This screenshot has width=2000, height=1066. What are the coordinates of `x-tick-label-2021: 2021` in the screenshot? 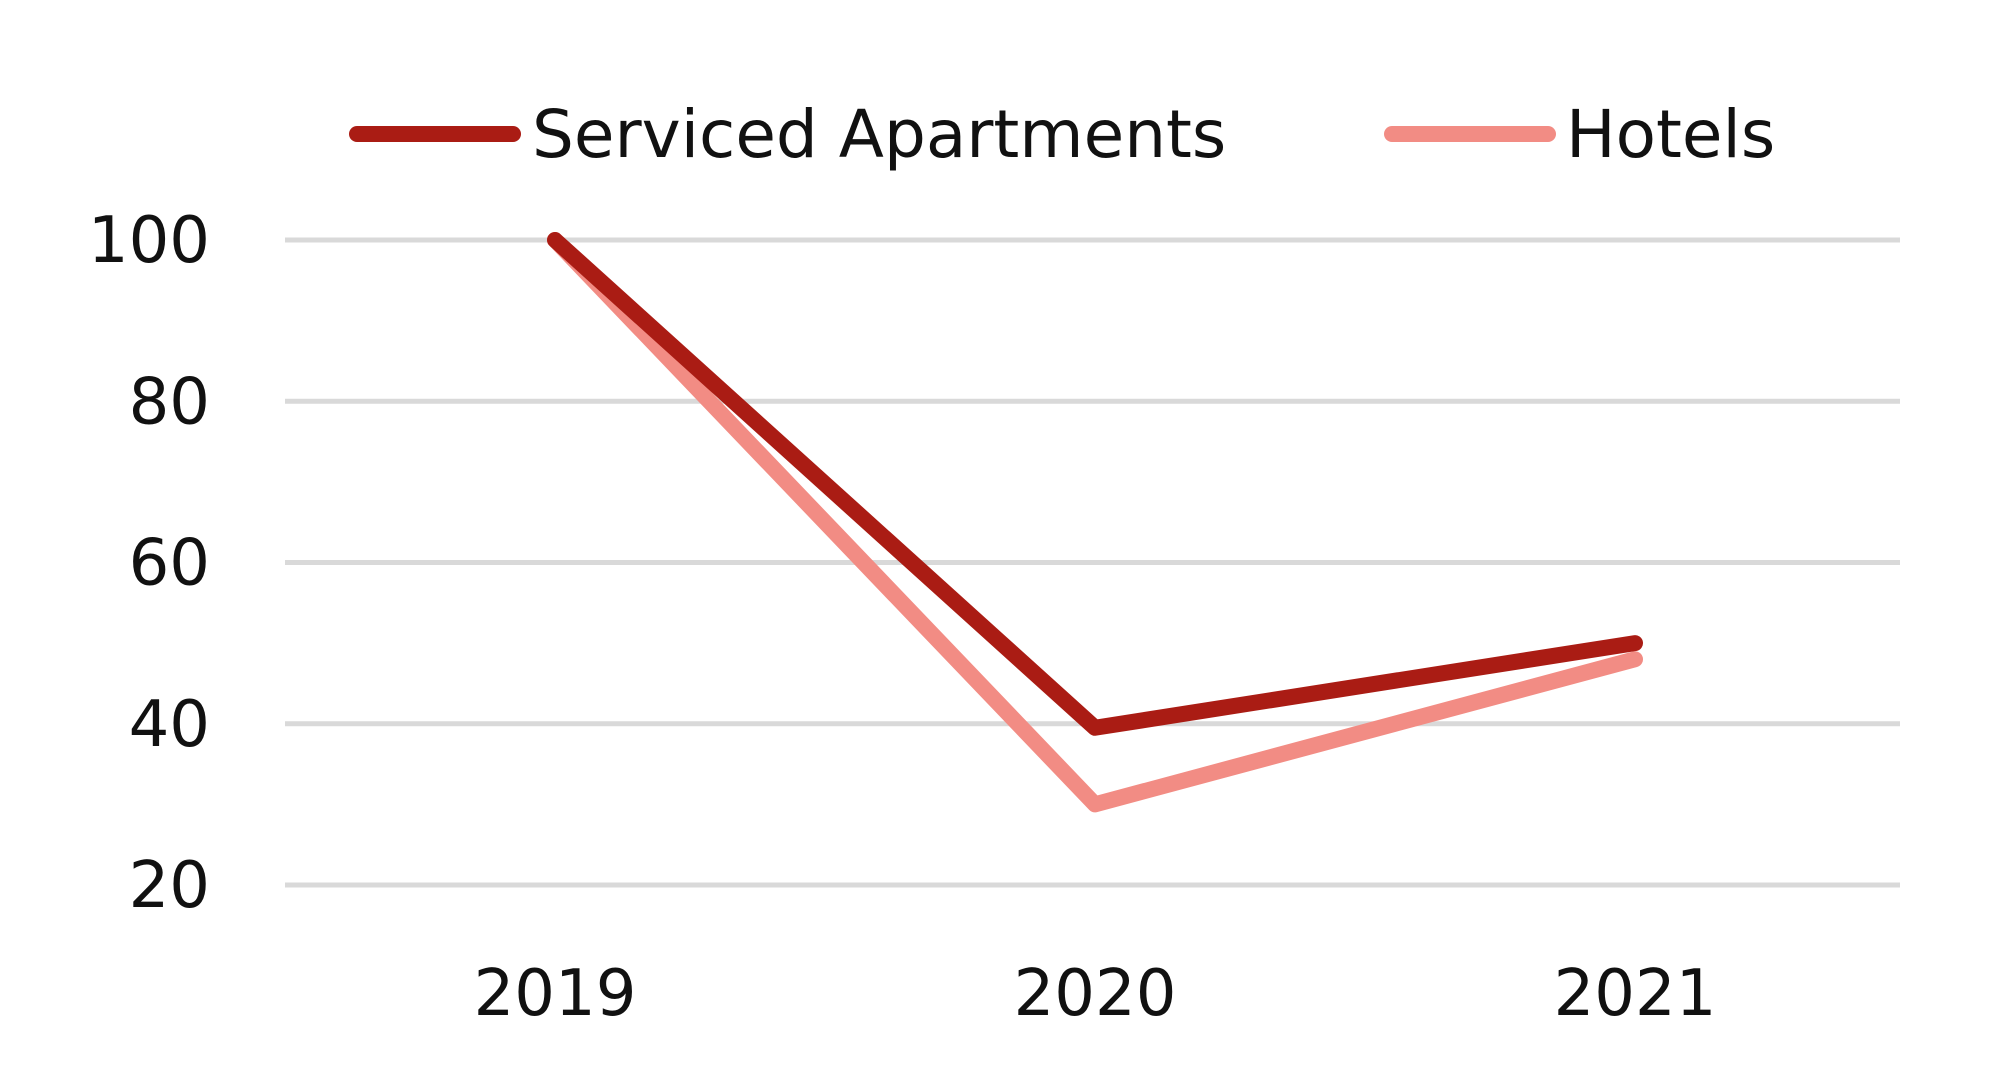 It's located at (1635, 994).